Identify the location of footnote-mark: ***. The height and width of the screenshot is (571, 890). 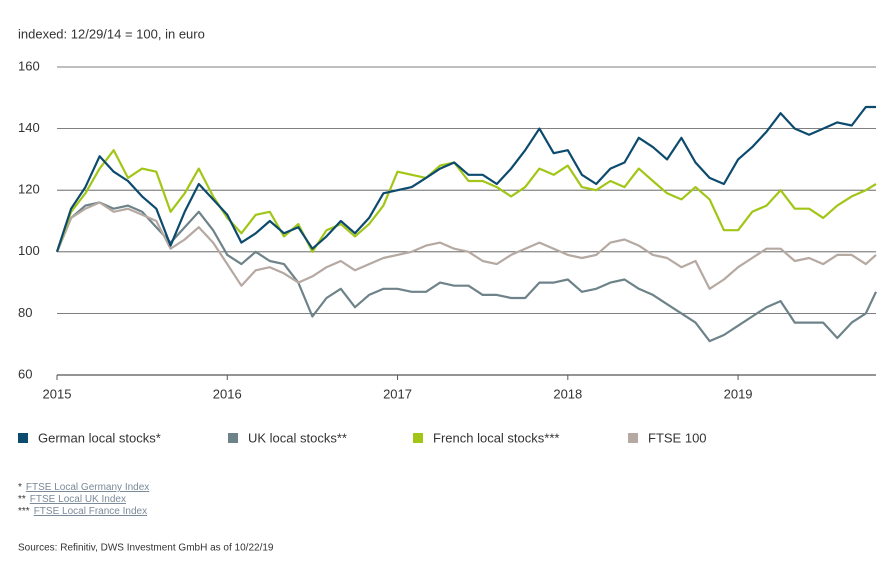
(24, 511).